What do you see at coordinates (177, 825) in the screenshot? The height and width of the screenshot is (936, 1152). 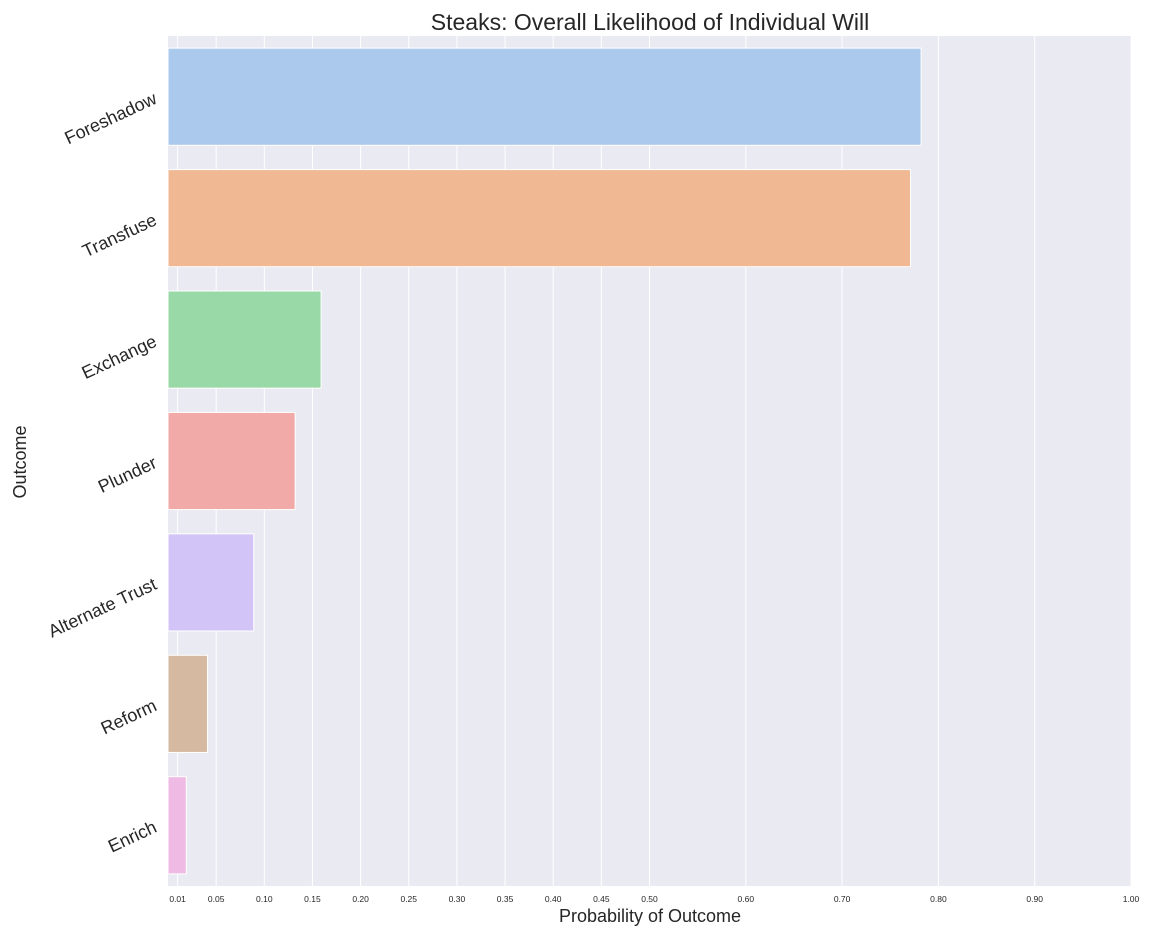 I see `bar-enrich` at bounding box center [177, 825].